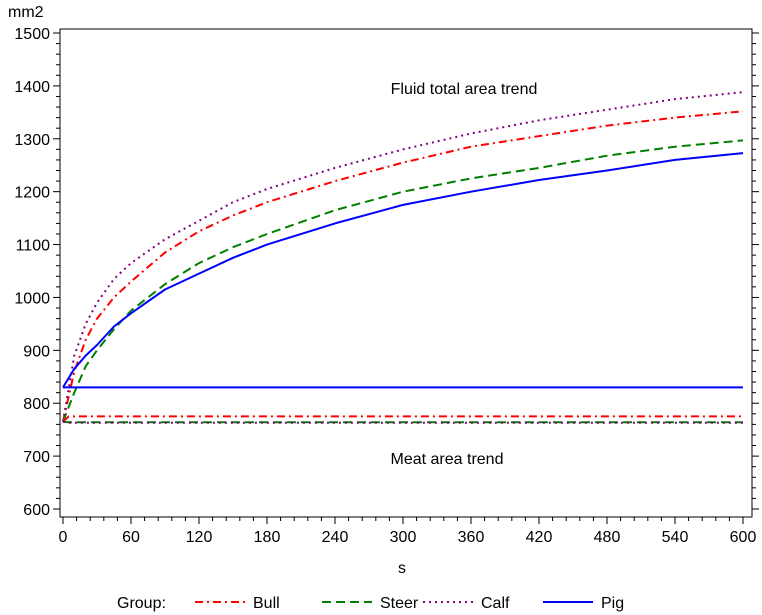 This screenshot has width=762, height=615. I want to click on x-tick-label: 420, so click(539, 537).